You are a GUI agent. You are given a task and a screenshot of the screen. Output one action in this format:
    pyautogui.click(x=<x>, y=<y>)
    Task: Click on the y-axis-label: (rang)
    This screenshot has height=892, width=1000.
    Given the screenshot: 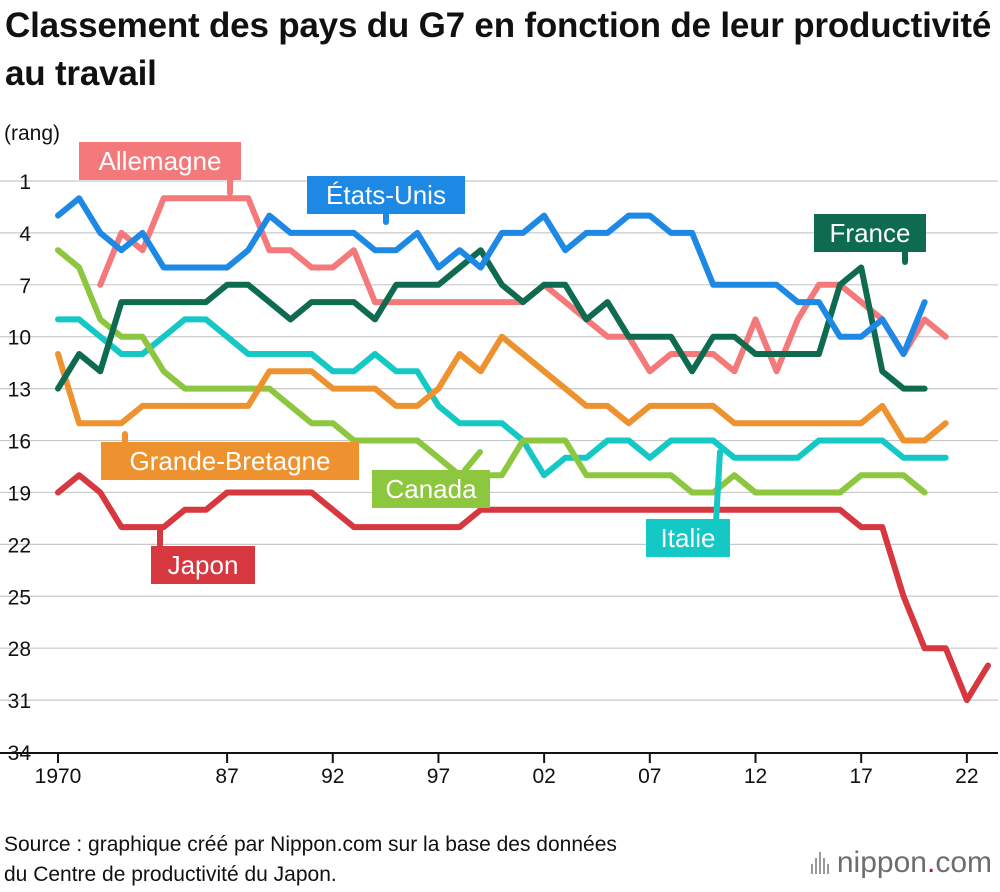 What is the action you would take?
    pyautogui.click(x=32, y=133)
    